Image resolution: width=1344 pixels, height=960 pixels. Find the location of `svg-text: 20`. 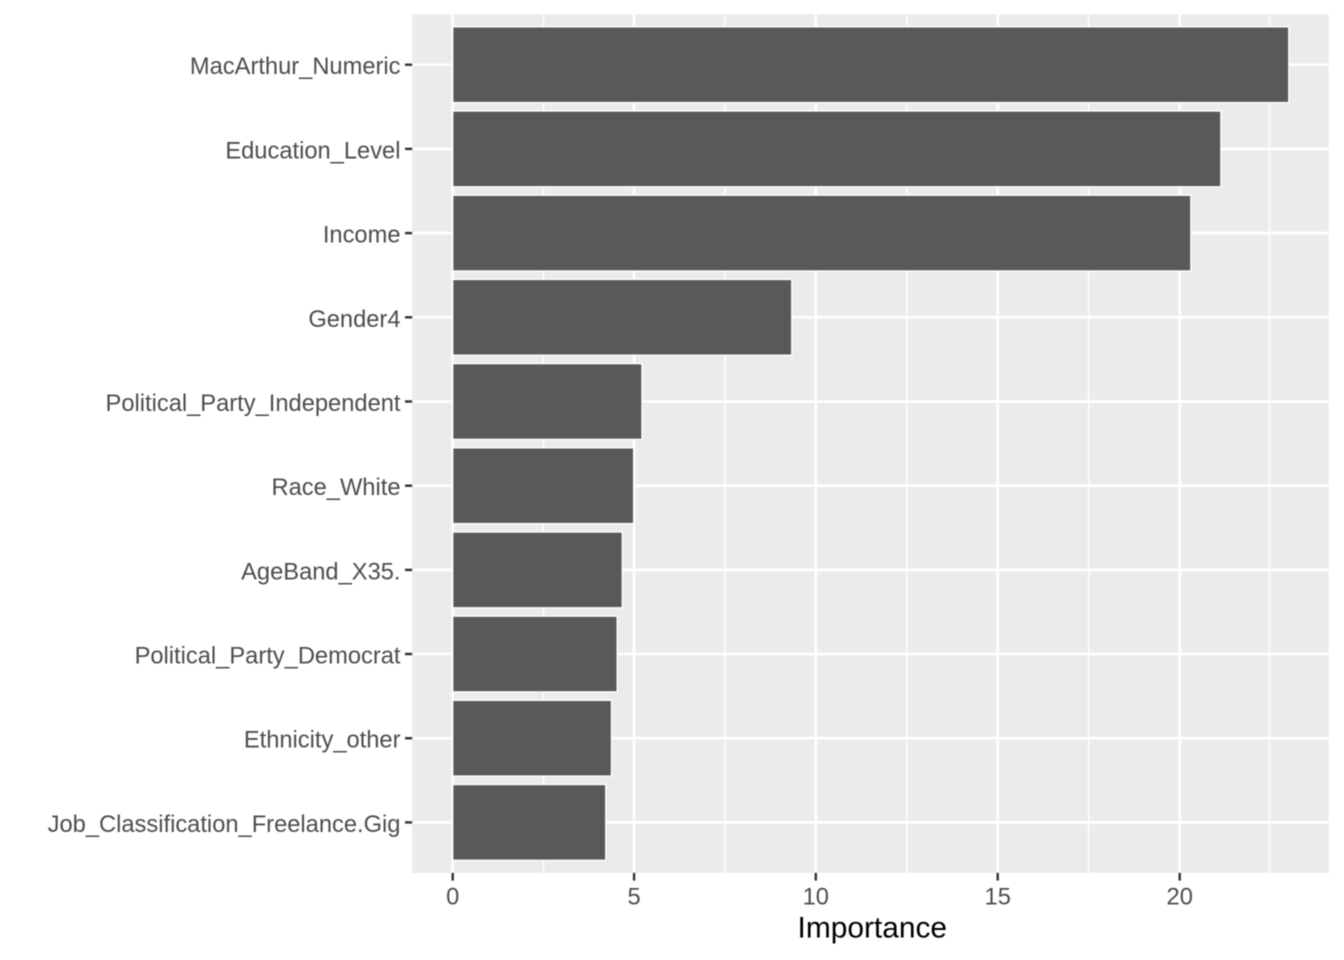

svg-text: 20 is located at coordinates (1180, 898).